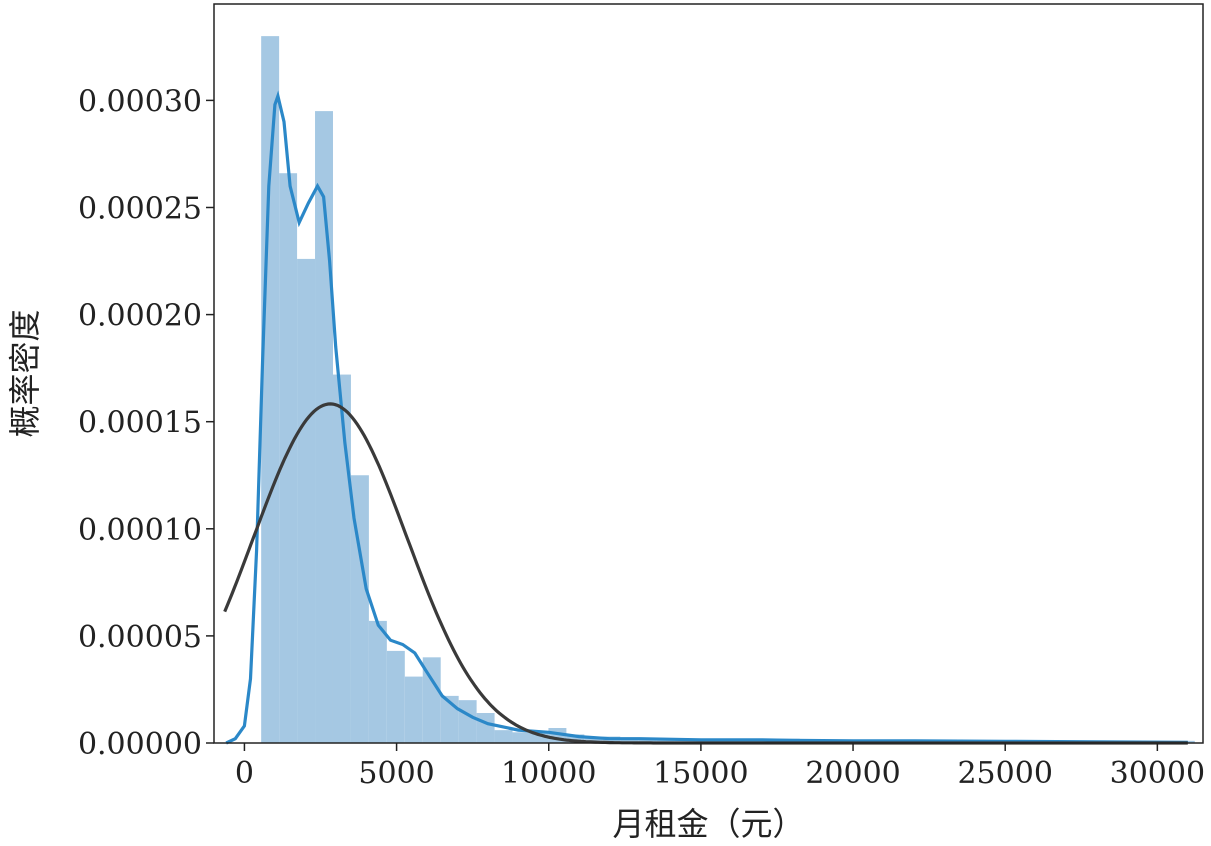  I want to click on x-axis-ticks: 0 5000 10000 15000 20000 25000 30000, so click(720, 767).